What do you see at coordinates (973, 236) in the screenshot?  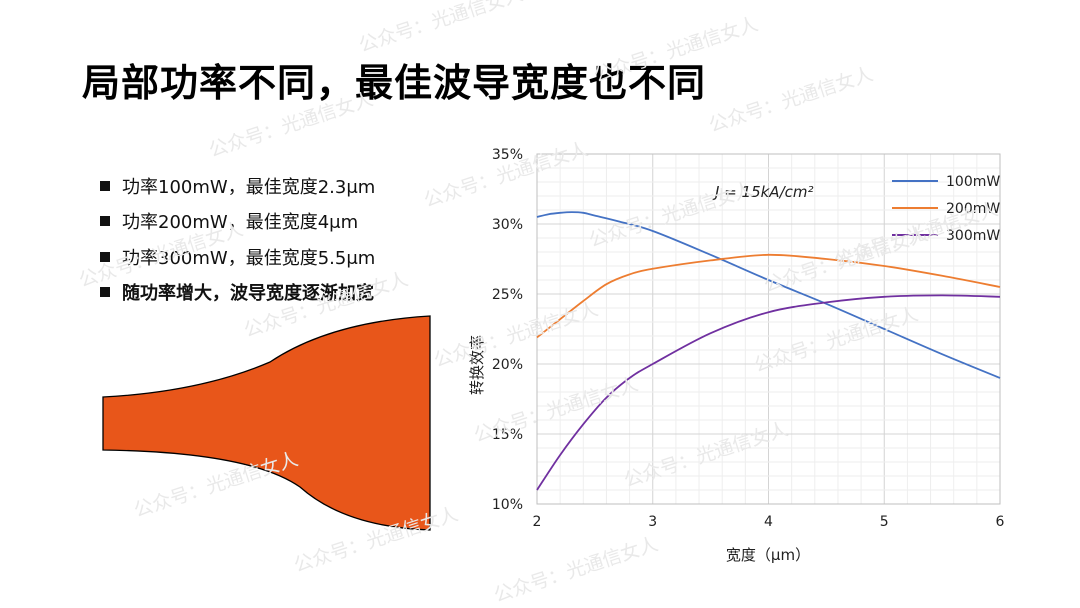 I see `legend-label: 300mW` at bounding box center [973, 236].